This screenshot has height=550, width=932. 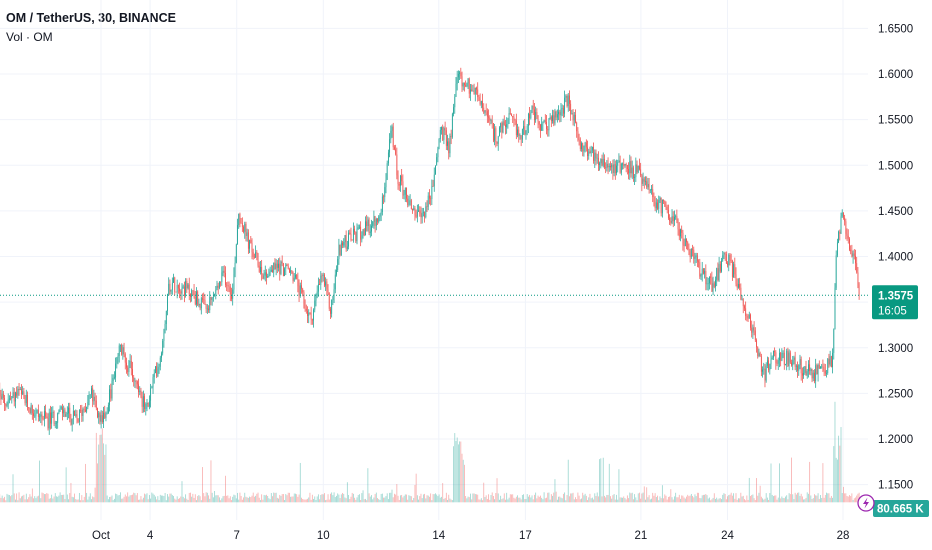 I want to click on flash-icon, so click(x=866, y=503).